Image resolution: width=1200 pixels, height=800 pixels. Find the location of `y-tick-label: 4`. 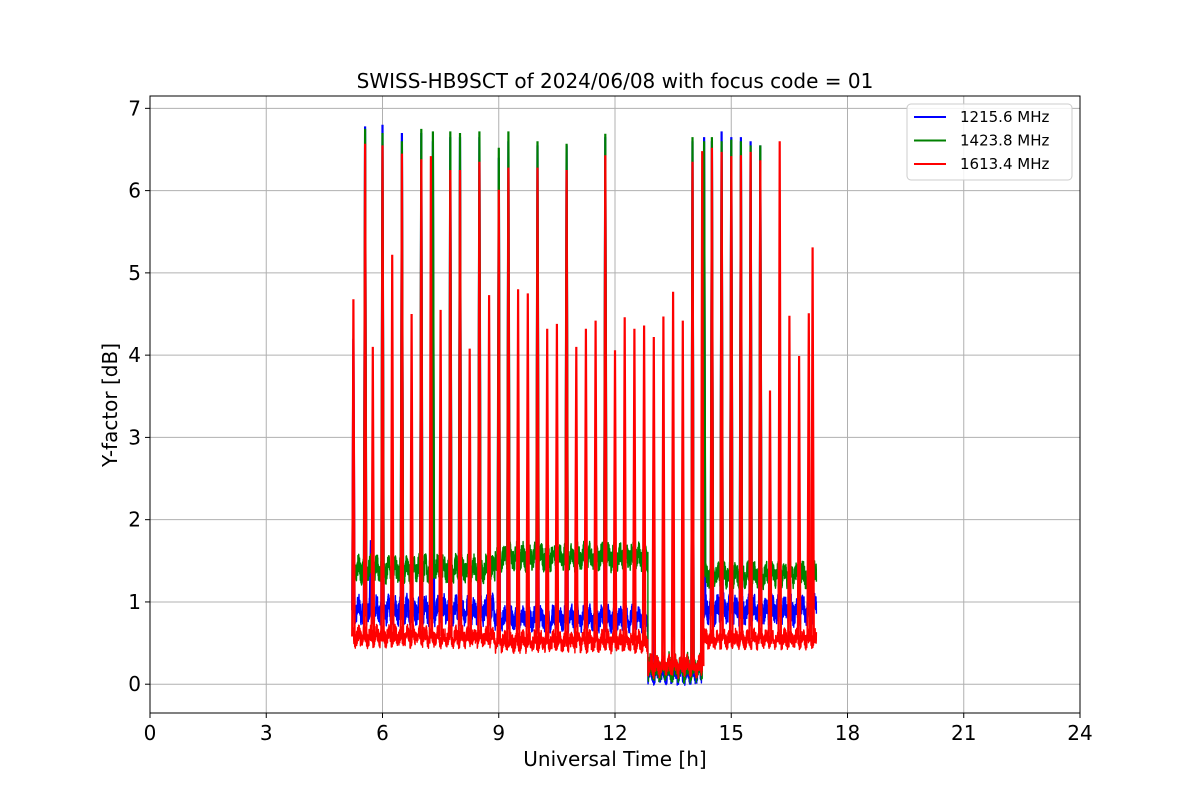

y-tick-label: 4 is located at coordinates (134, 355).